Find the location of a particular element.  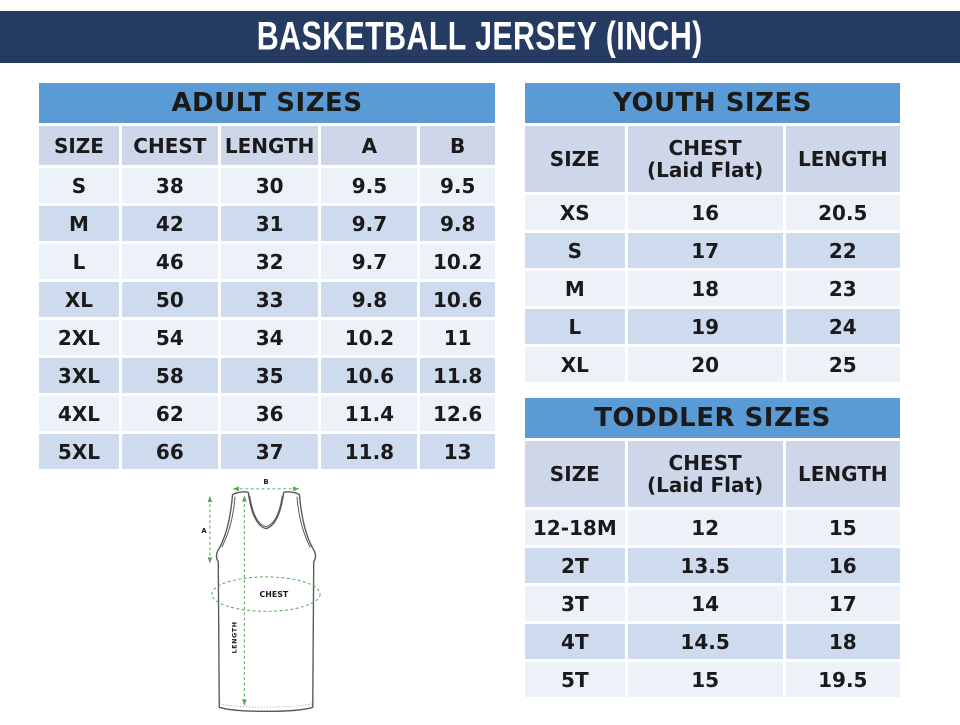

table-title-row: TODDLER SIZES is located at coordinates (712, 418).